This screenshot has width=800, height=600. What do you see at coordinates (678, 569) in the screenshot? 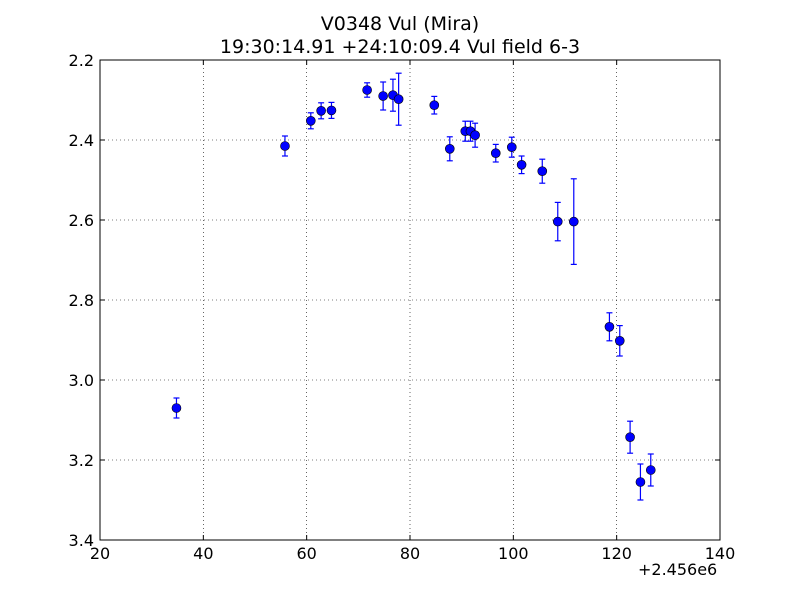
I see `x-offset-label: +2.456e6` at bounding box center [678, 569].